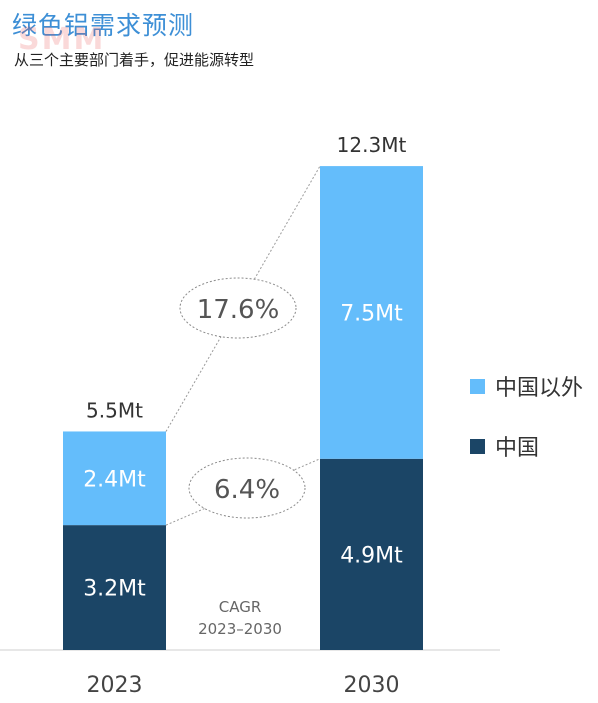 The width and height of the screenshot is (598, 703). What do you see at coordinates (517, 448) in the screenshot?
I see `legend-label-china: 中国` at bounding box center [517, 448].